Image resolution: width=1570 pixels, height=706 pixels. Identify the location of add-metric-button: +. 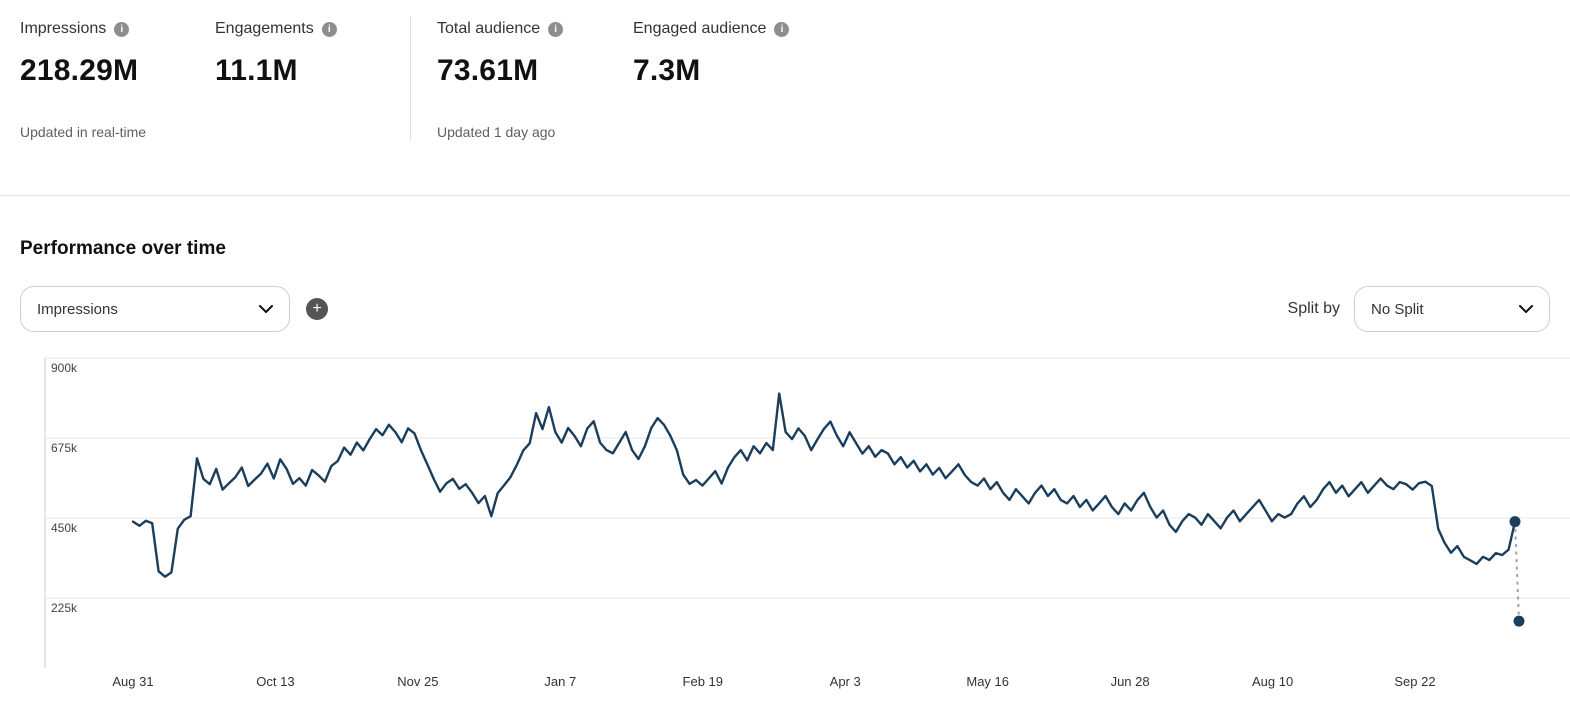
(317, 309).